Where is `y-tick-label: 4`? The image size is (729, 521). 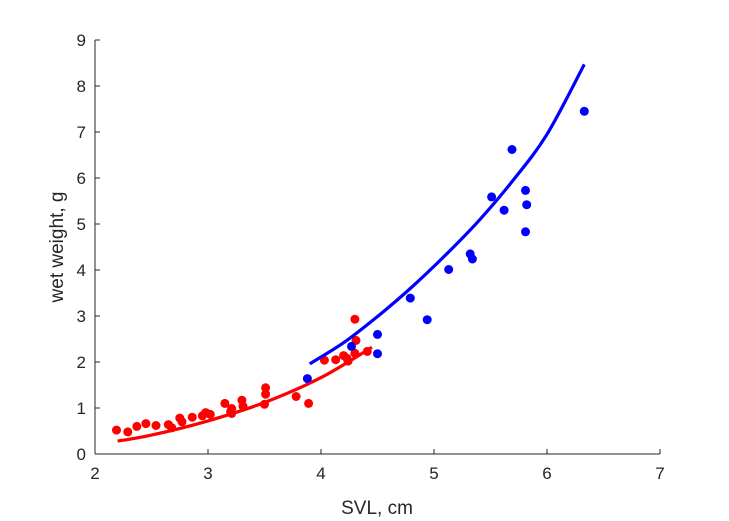 y-tick-label: 4 is located at coordinates (81, 270).